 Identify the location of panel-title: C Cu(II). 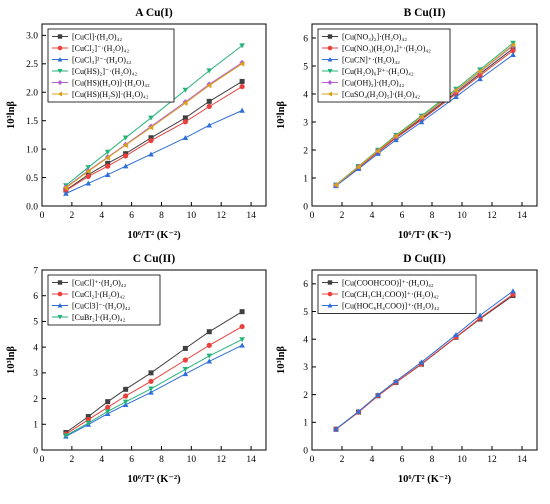
(154, 259).